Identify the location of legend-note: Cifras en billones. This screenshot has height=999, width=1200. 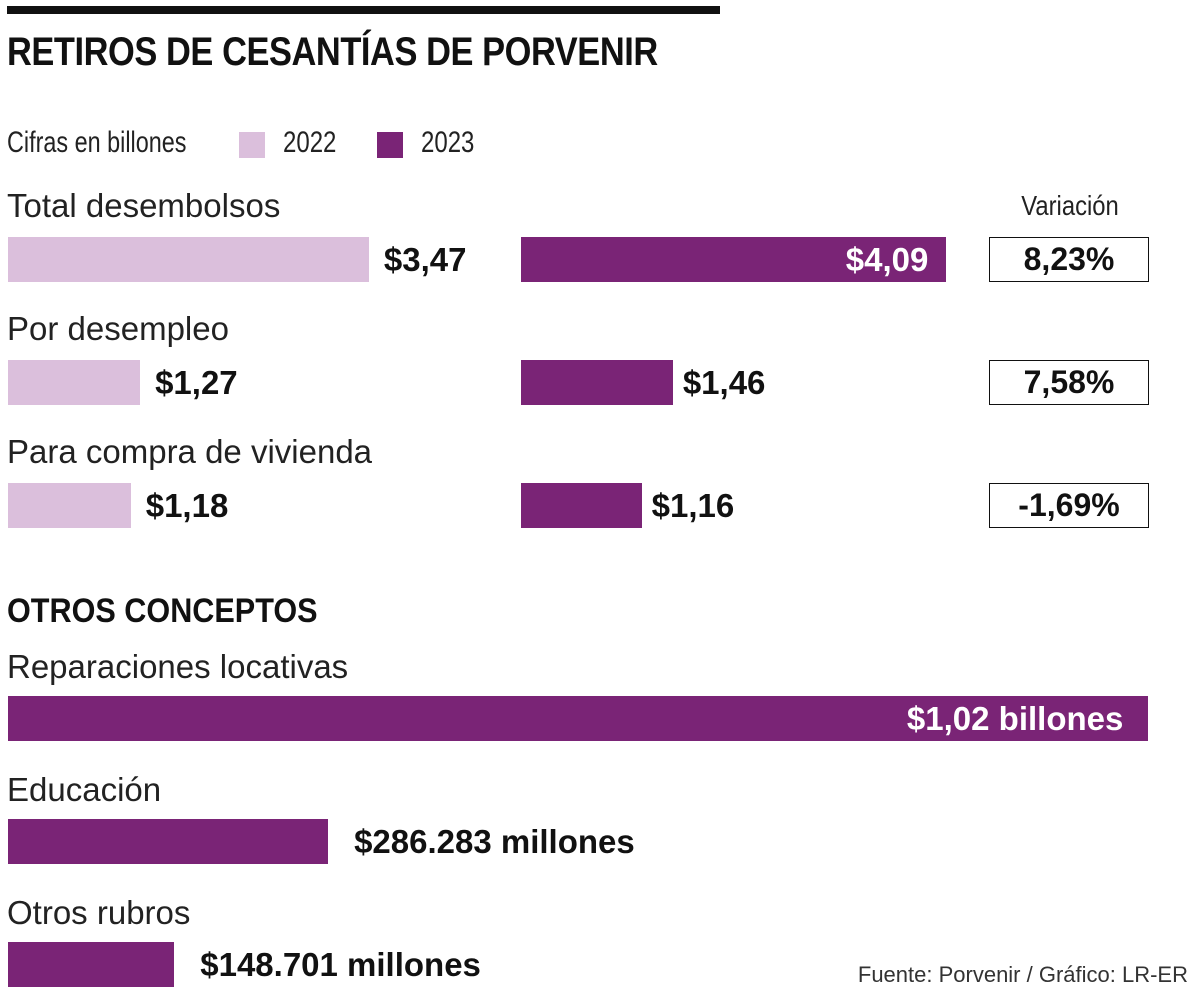
(97, 142).